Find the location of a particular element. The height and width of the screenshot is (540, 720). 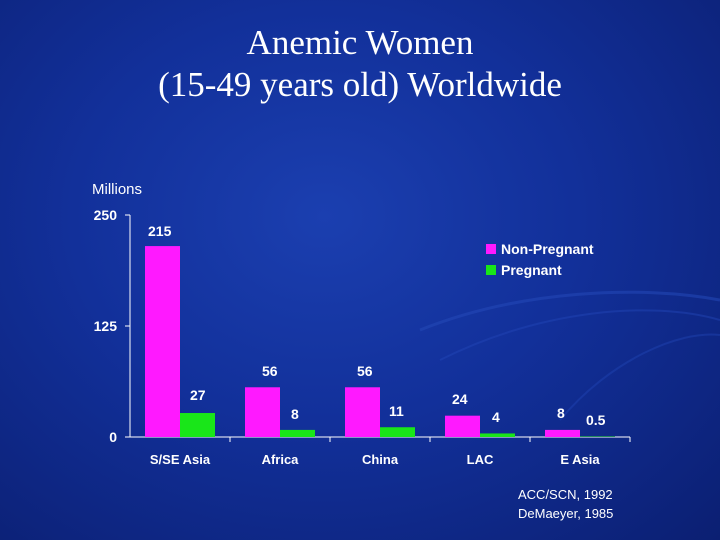

x-tick-label: E Asia is located at coordinates (580, 459).